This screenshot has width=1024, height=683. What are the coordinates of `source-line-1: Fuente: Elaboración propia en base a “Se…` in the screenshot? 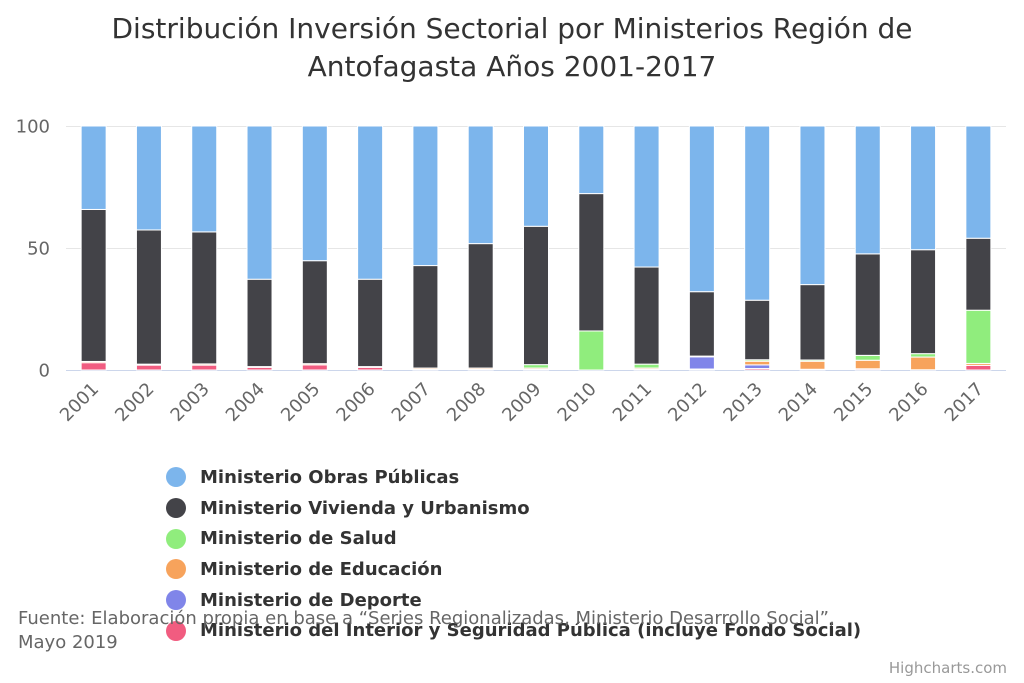 It's located at (426, 618).